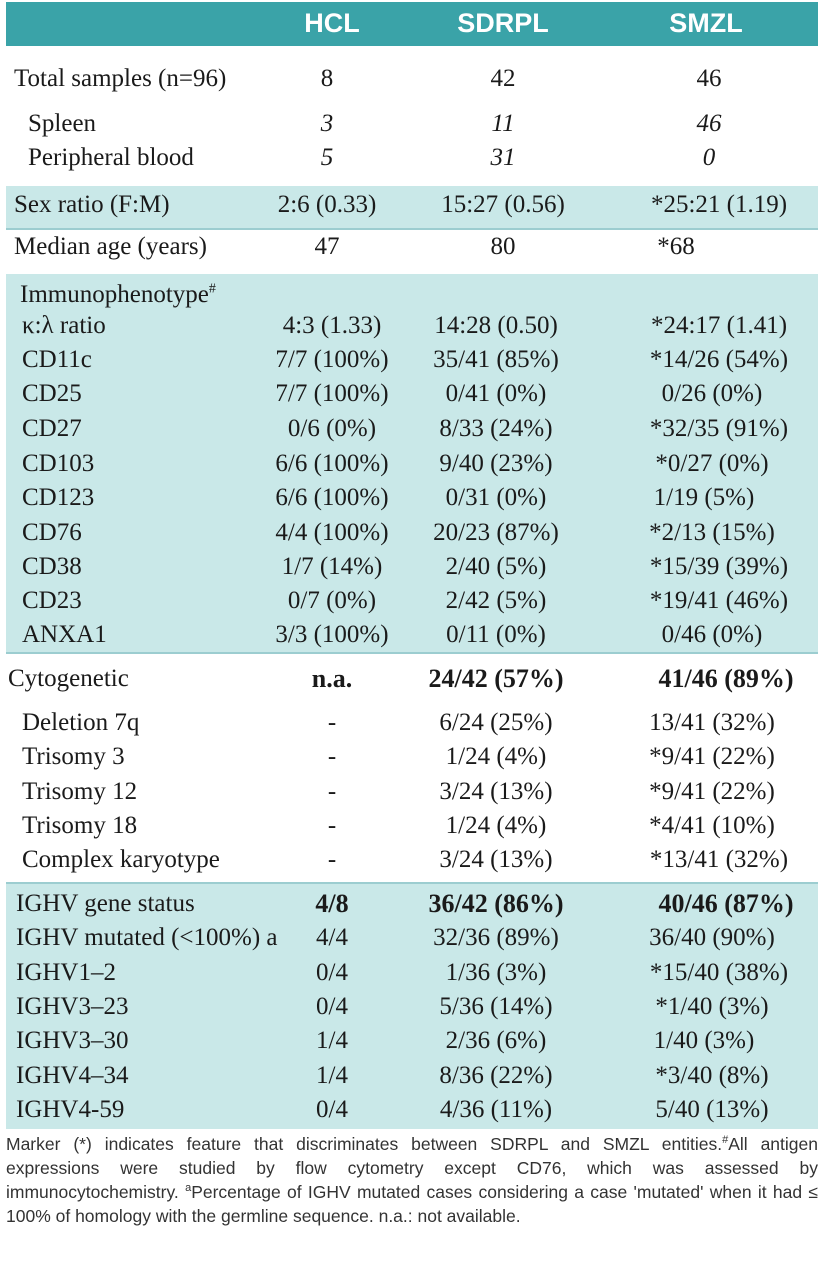  I want to click on row-label: Trisomy 12, so click(80, 791).